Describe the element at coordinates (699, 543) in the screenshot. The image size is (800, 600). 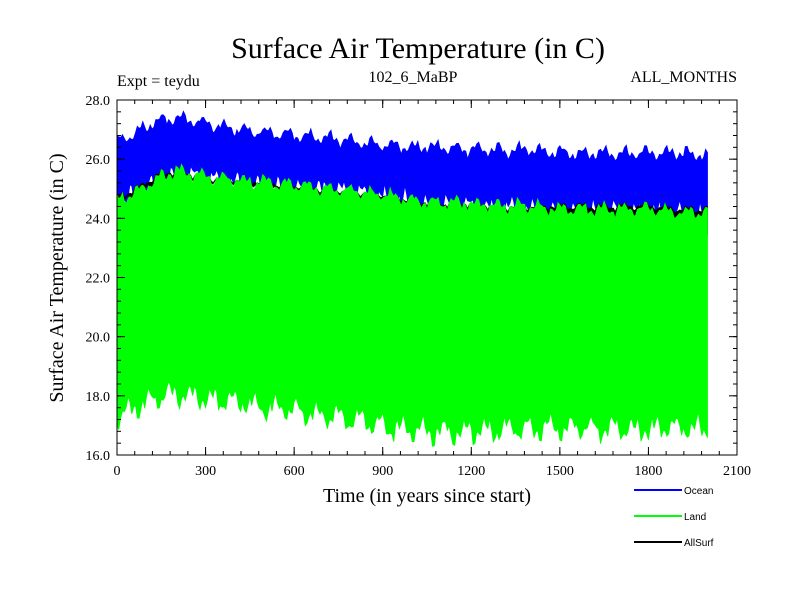
I see `legend-label-allsurf: AllSurf` at that location.